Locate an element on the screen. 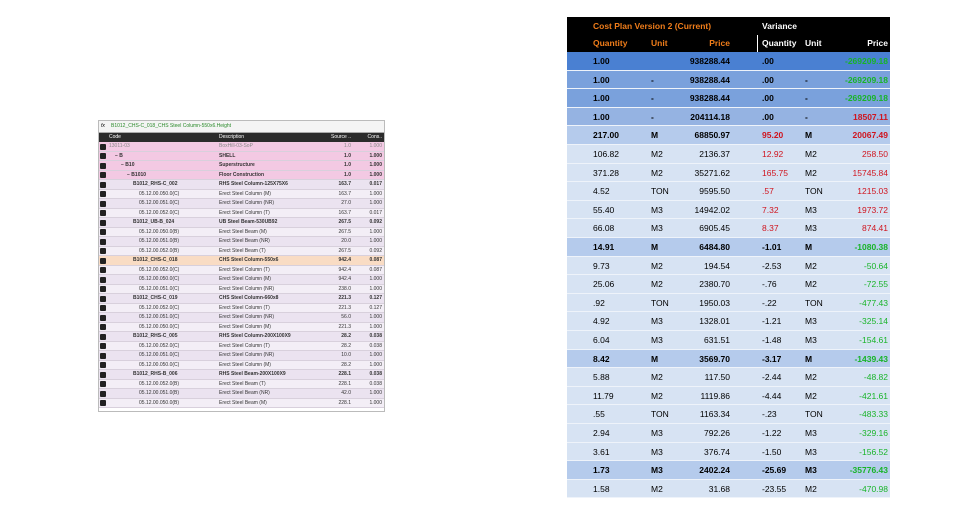 Image resolution: width=973 pixels, height=529 pixels. cell: TON is located at coordinates (660, 414).